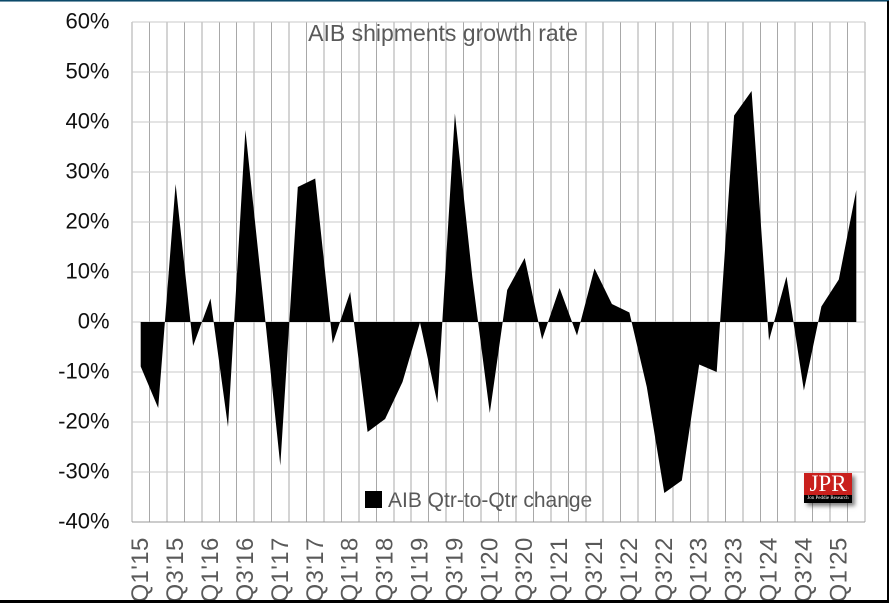 This screenshot has height=604, width=889. I want to click on svg-text: -30%, so click(83, 471).